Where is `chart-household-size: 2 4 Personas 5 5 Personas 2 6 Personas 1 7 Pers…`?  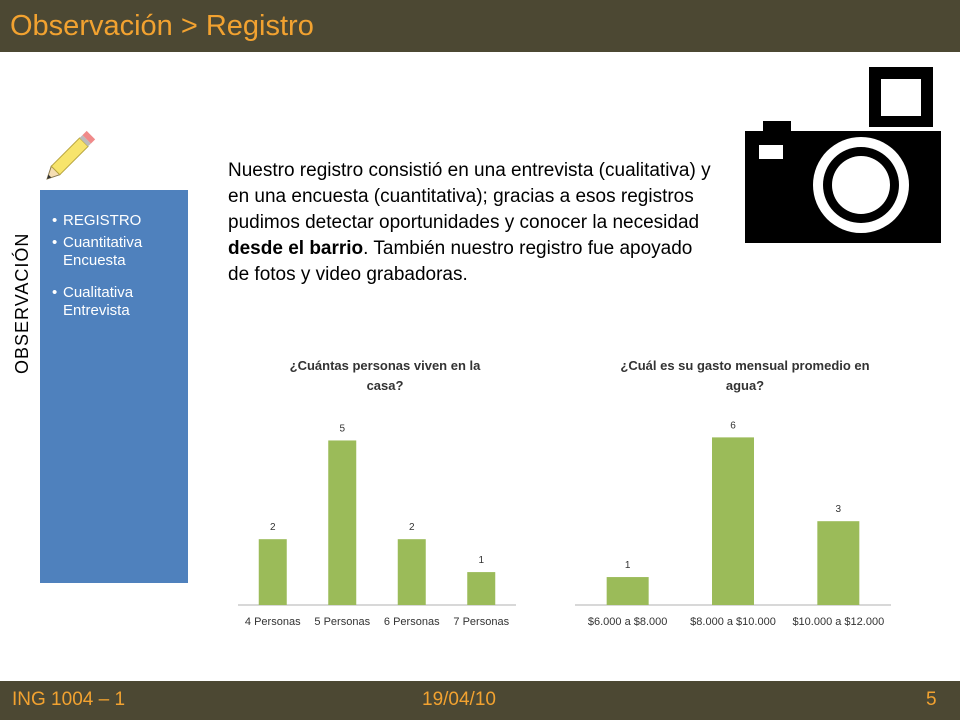
chart-household-size: 2 4 Personas 5 5 Personas 2 6 Personas 1 7 Pers… is located at coordinates (377, 525).